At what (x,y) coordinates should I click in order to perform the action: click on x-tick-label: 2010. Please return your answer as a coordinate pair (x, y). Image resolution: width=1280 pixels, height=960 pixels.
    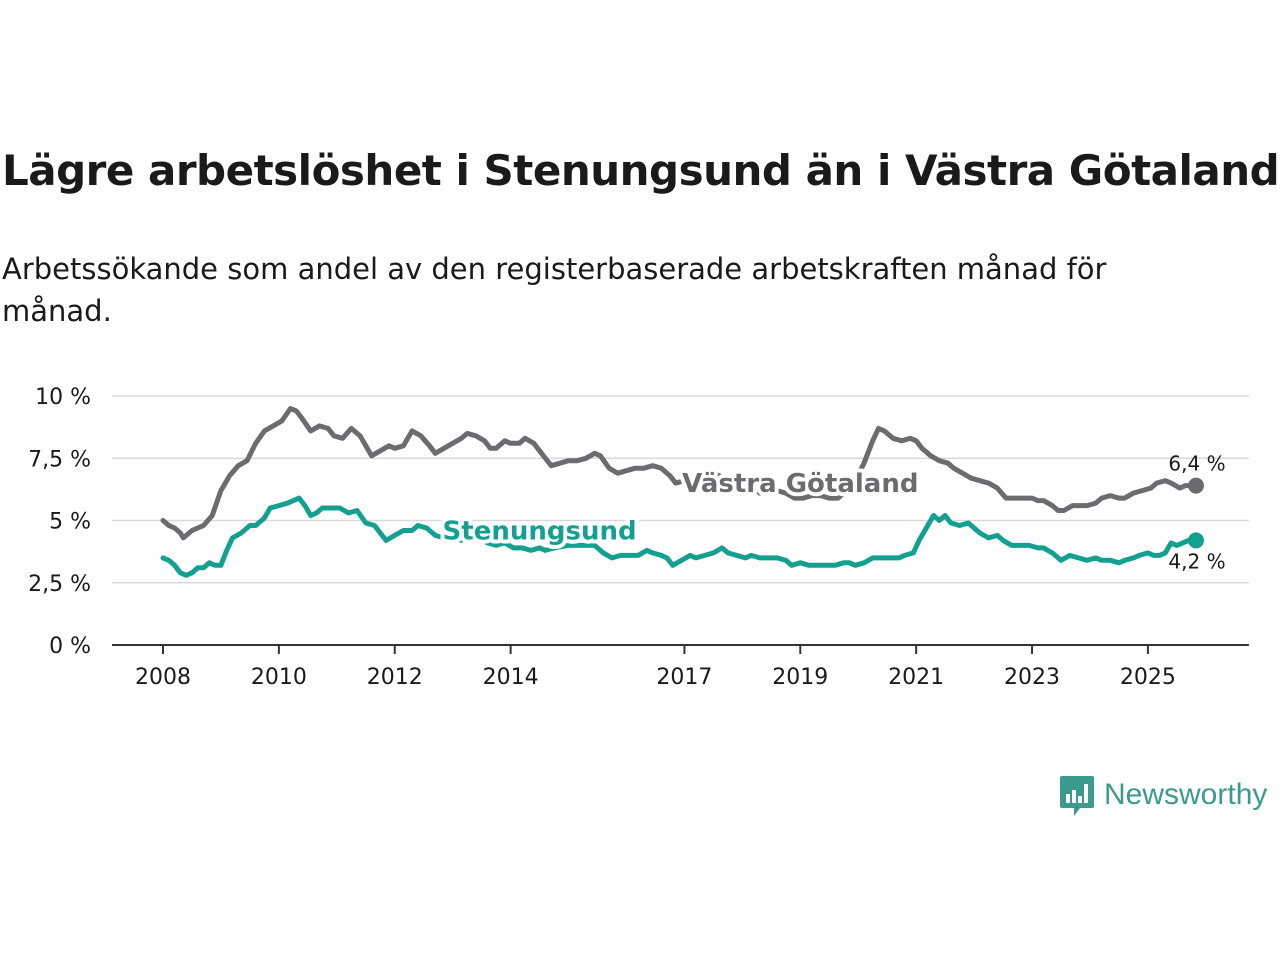
    Looking at the image, I should click on (279, 677).